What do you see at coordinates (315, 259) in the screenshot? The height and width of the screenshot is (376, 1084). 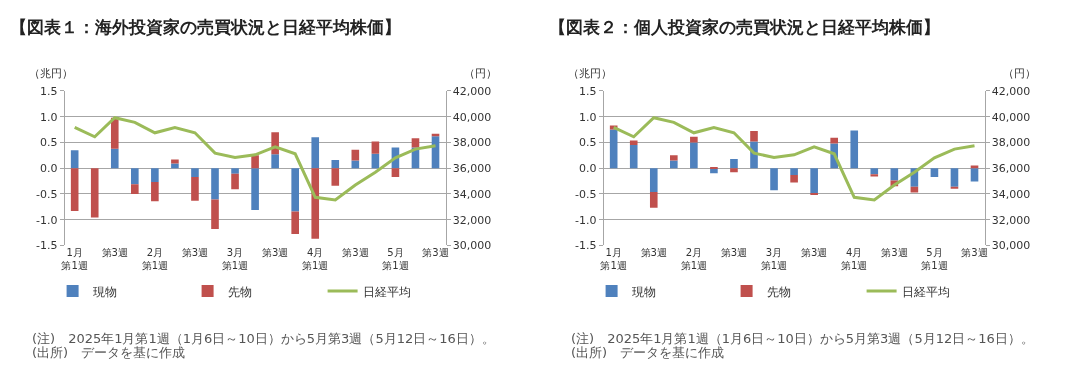 I see `x-tick-label: 4月第1週` at bounding box center [315, 259].